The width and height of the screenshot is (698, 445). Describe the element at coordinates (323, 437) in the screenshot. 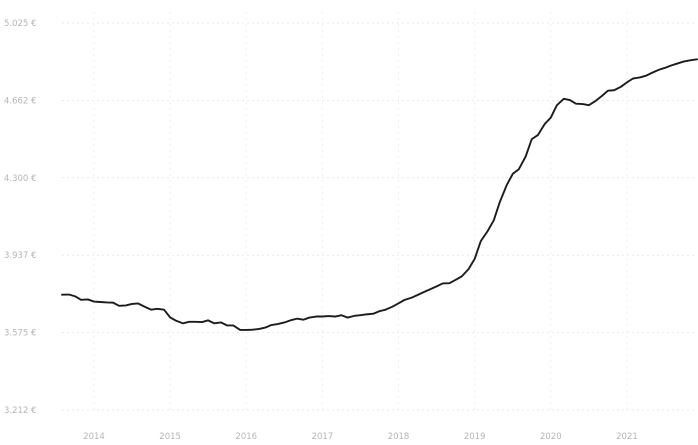

I see `x-tick-label: 2017` at that location.